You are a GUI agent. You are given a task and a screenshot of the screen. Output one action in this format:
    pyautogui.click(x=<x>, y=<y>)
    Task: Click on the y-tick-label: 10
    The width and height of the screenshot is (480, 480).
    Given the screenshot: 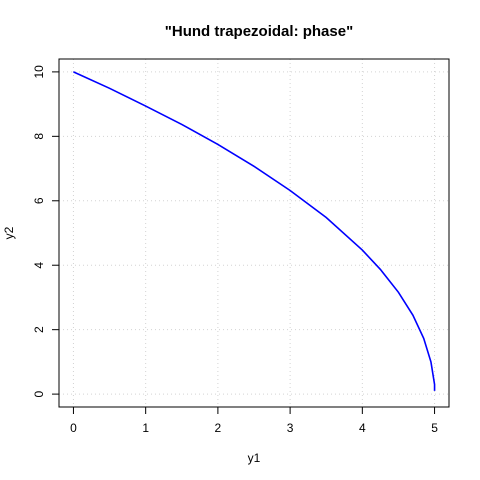 What is the action you would take?
    pyautogui.click(x=39, y=72)
    